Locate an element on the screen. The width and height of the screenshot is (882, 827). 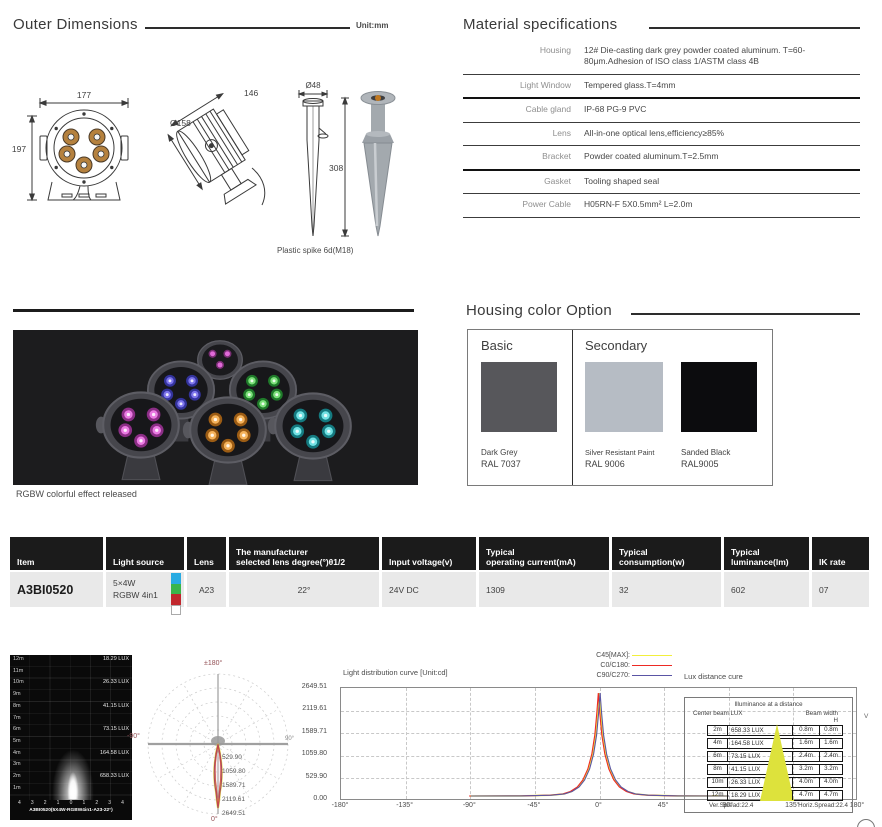
scale-tick: 0 is located at coordinates (71, 803).